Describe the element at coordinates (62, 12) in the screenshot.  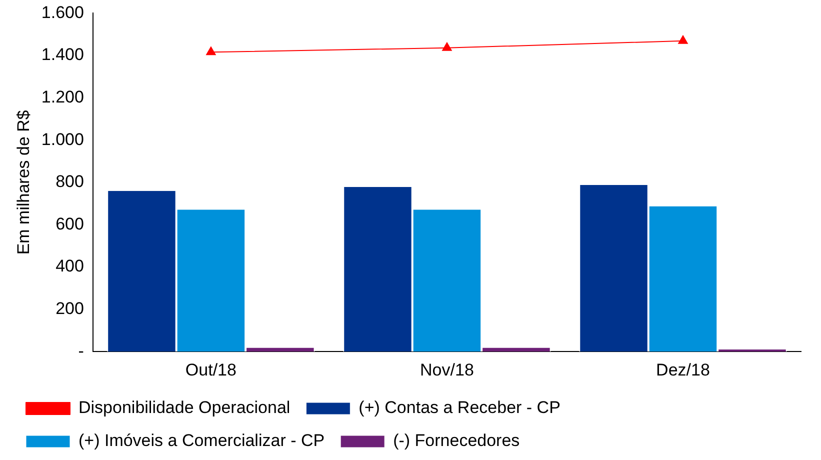
I see `y-tick-label: 1.600` at that location.